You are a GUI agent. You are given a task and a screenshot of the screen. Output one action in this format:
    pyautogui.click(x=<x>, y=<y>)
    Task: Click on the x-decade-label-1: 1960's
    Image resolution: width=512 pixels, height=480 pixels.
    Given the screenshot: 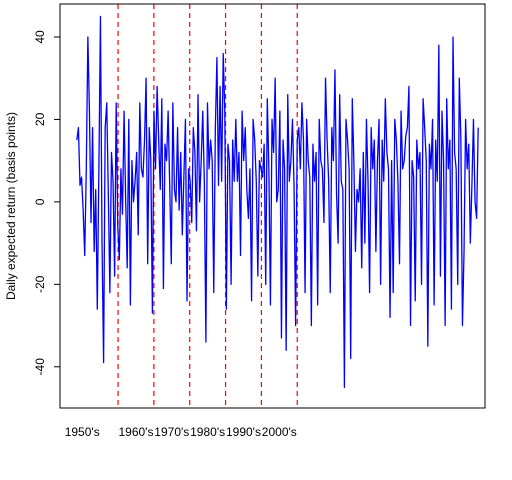 What is the action you would take?
    pyautogui.click(x=135, y=432)
    